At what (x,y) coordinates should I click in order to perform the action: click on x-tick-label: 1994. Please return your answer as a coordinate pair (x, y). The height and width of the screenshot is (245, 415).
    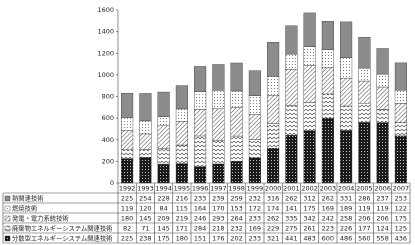
    Looking at the image, I should click on (163, 189).